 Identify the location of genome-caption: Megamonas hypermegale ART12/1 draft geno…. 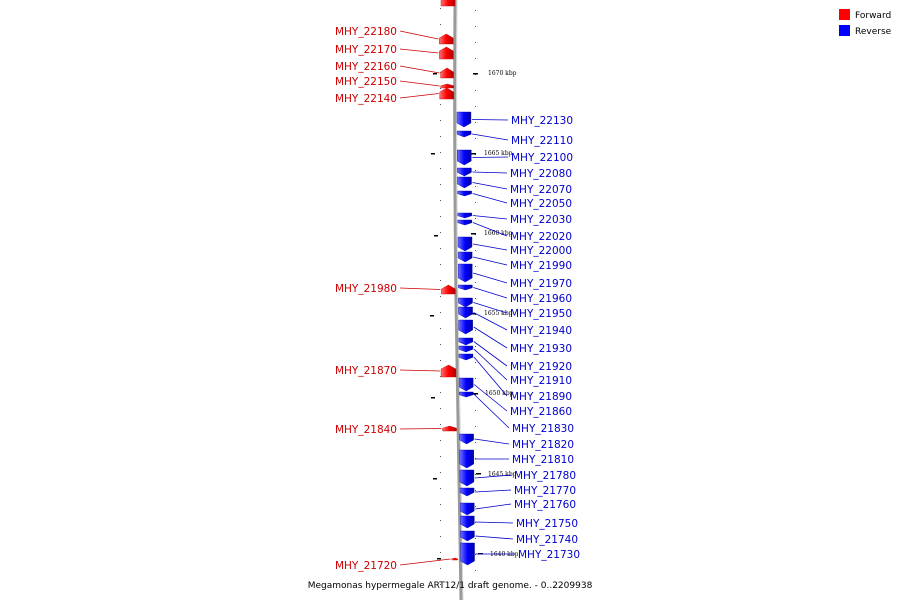
(450, 586).